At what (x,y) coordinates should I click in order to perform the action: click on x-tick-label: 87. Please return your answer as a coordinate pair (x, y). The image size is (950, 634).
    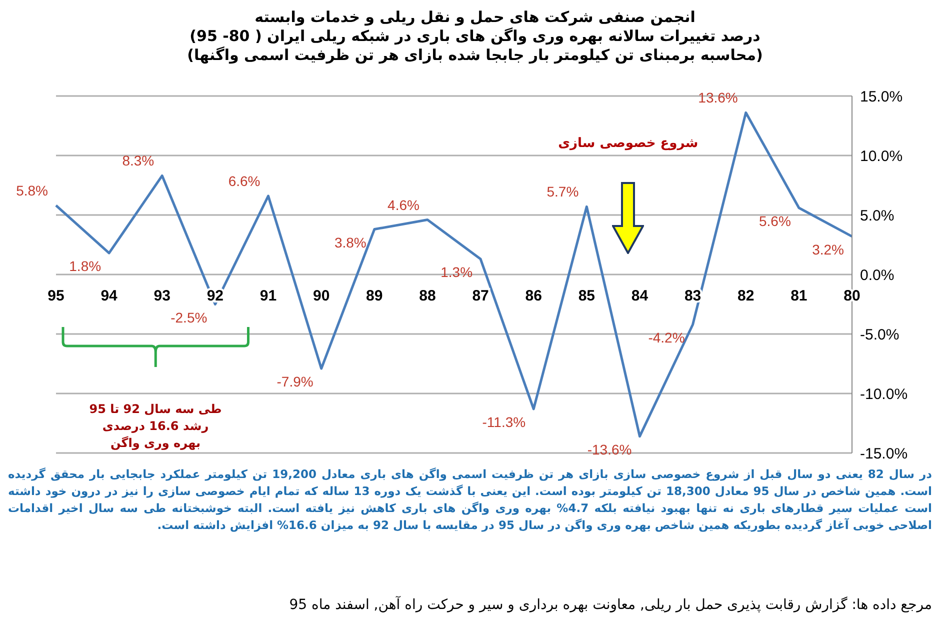
    Looking at the image, I should click on (480, 296).